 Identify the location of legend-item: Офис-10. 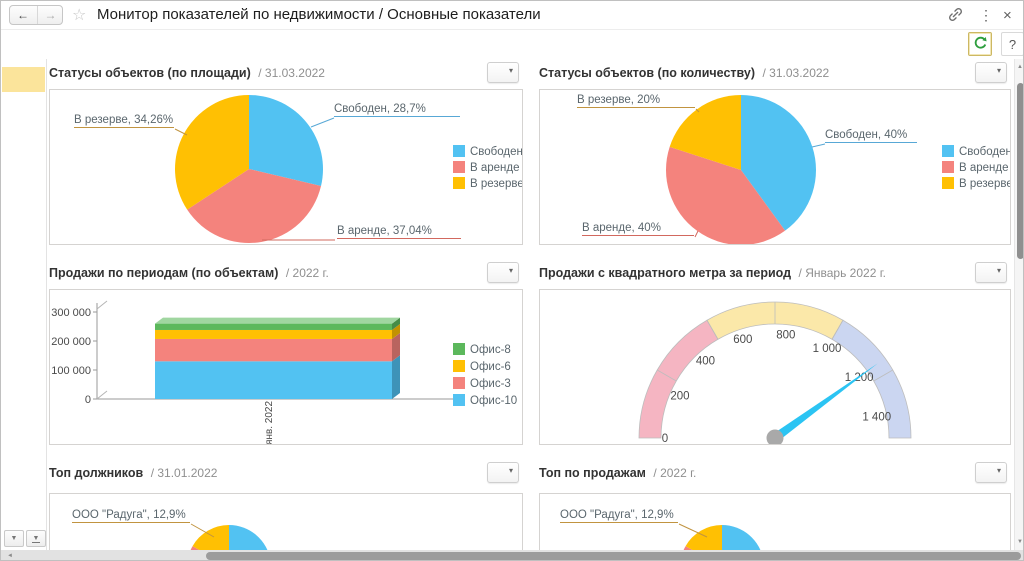
(485, 399).